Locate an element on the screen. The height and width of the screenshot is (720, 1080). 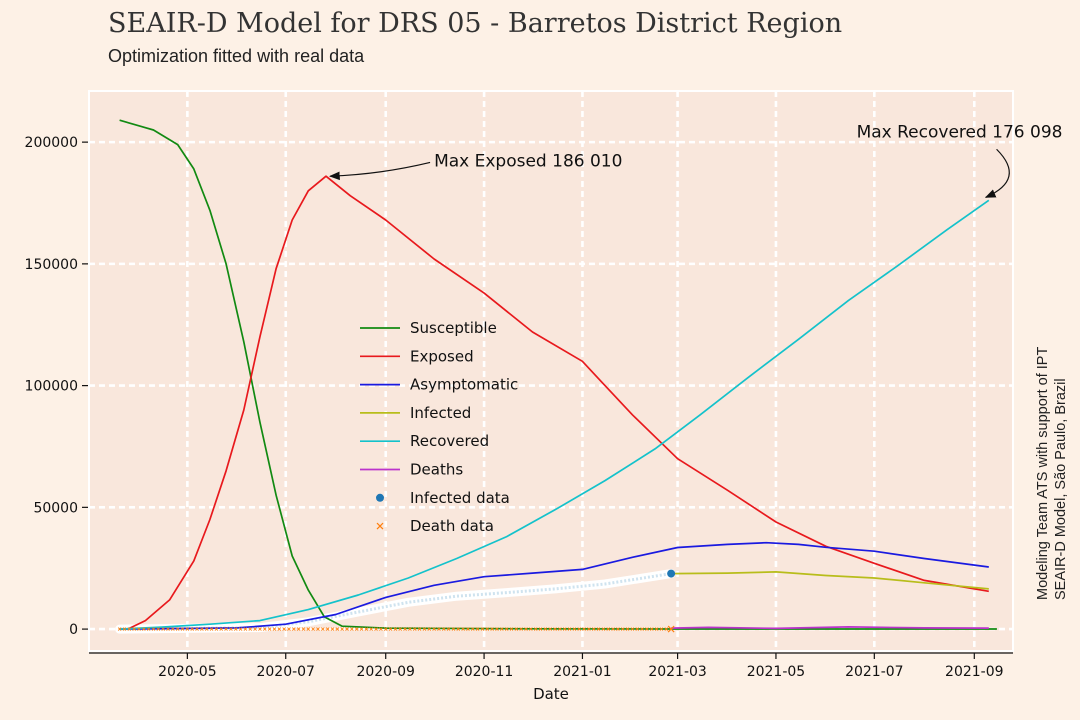
annotations: Max Exposed 186 010 Max Recovered 176 098 is located at coordinates (695, 160).